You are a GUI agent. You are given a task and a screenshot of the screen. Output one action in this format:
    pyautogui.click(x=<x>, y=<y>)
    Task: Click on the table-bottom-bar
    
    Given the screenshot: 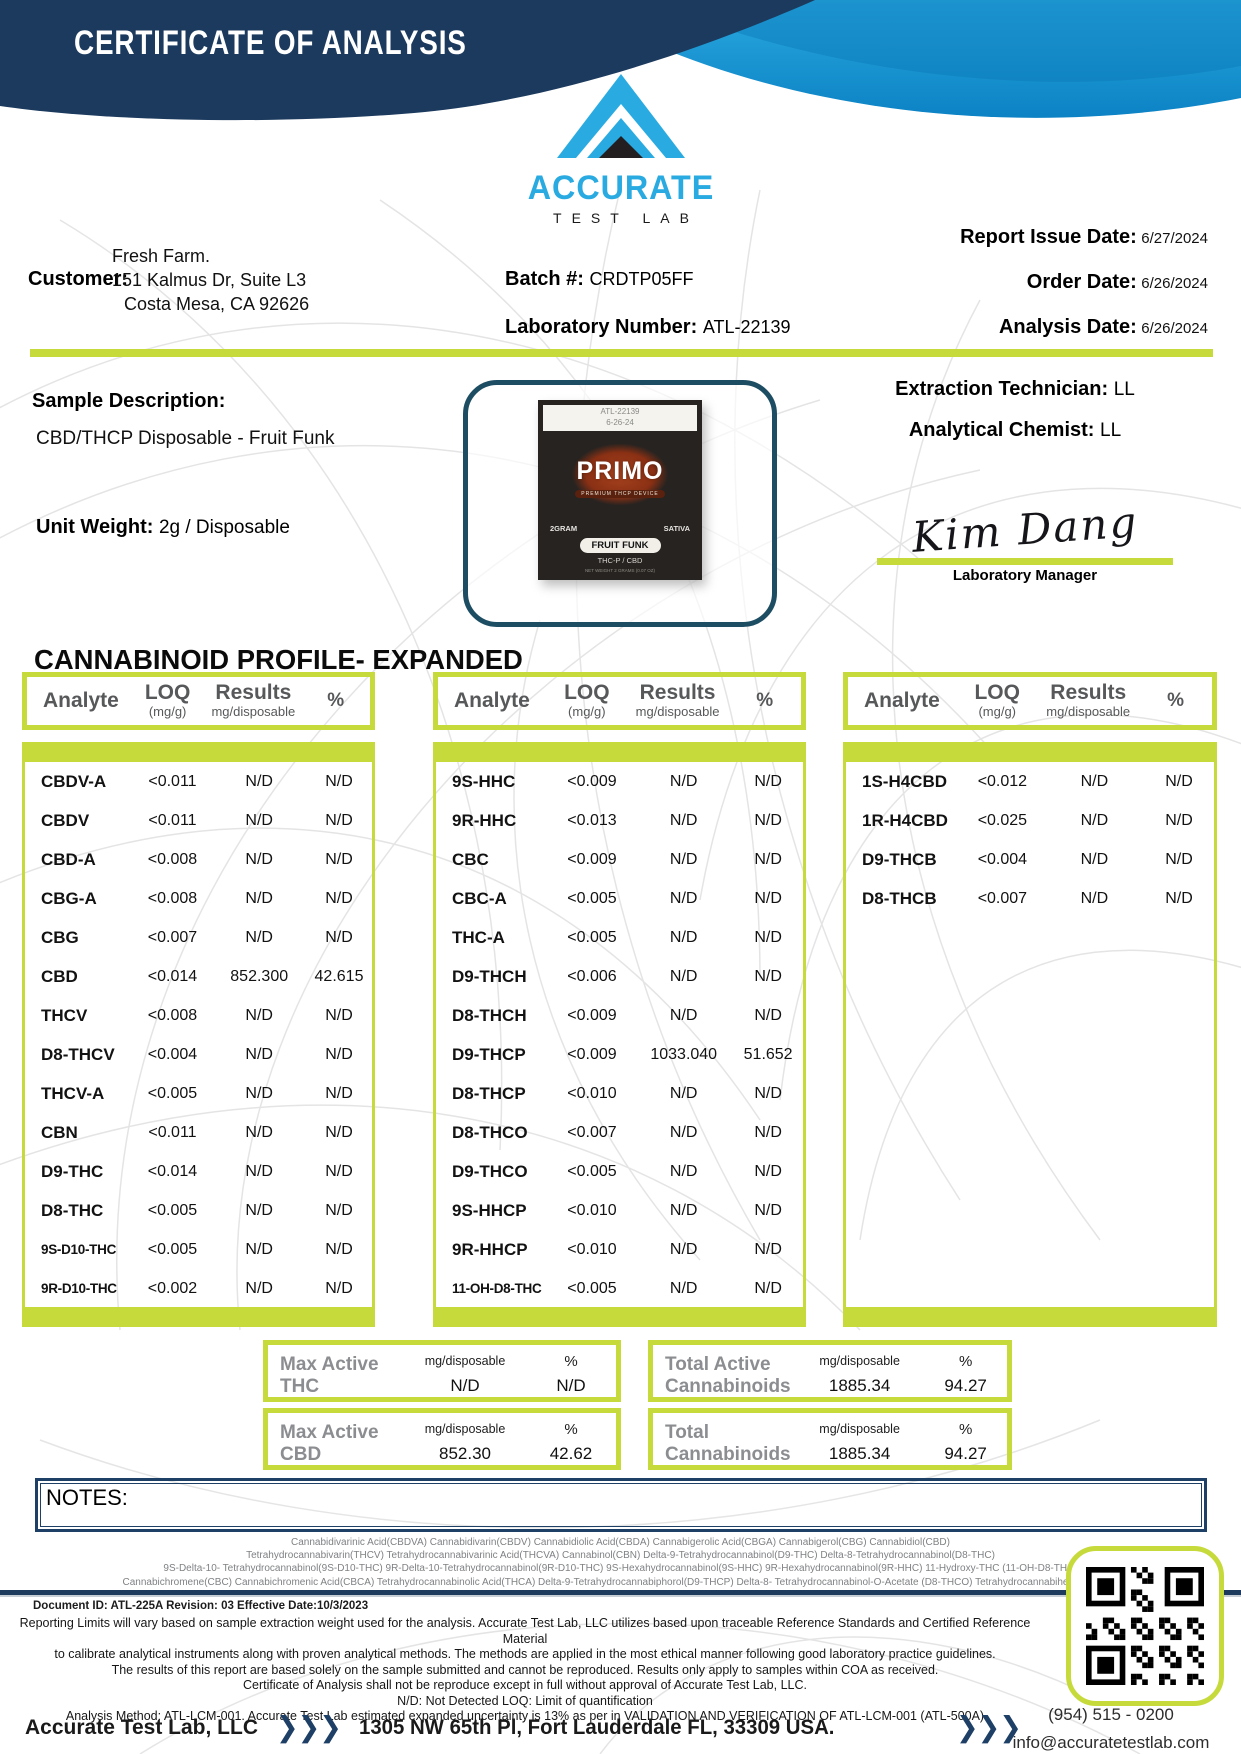 What is the action you would take?
    pyautogui.click(x=619, y=1317)
    